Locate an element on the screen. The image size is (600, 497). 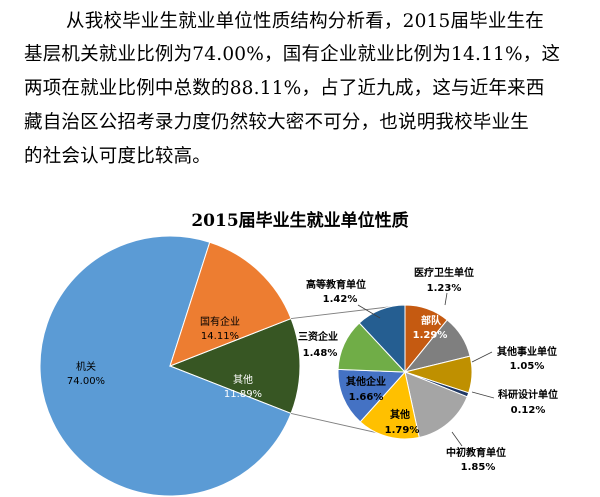
slice-label: 中初教育单位 is located at coordinates (476, 452).